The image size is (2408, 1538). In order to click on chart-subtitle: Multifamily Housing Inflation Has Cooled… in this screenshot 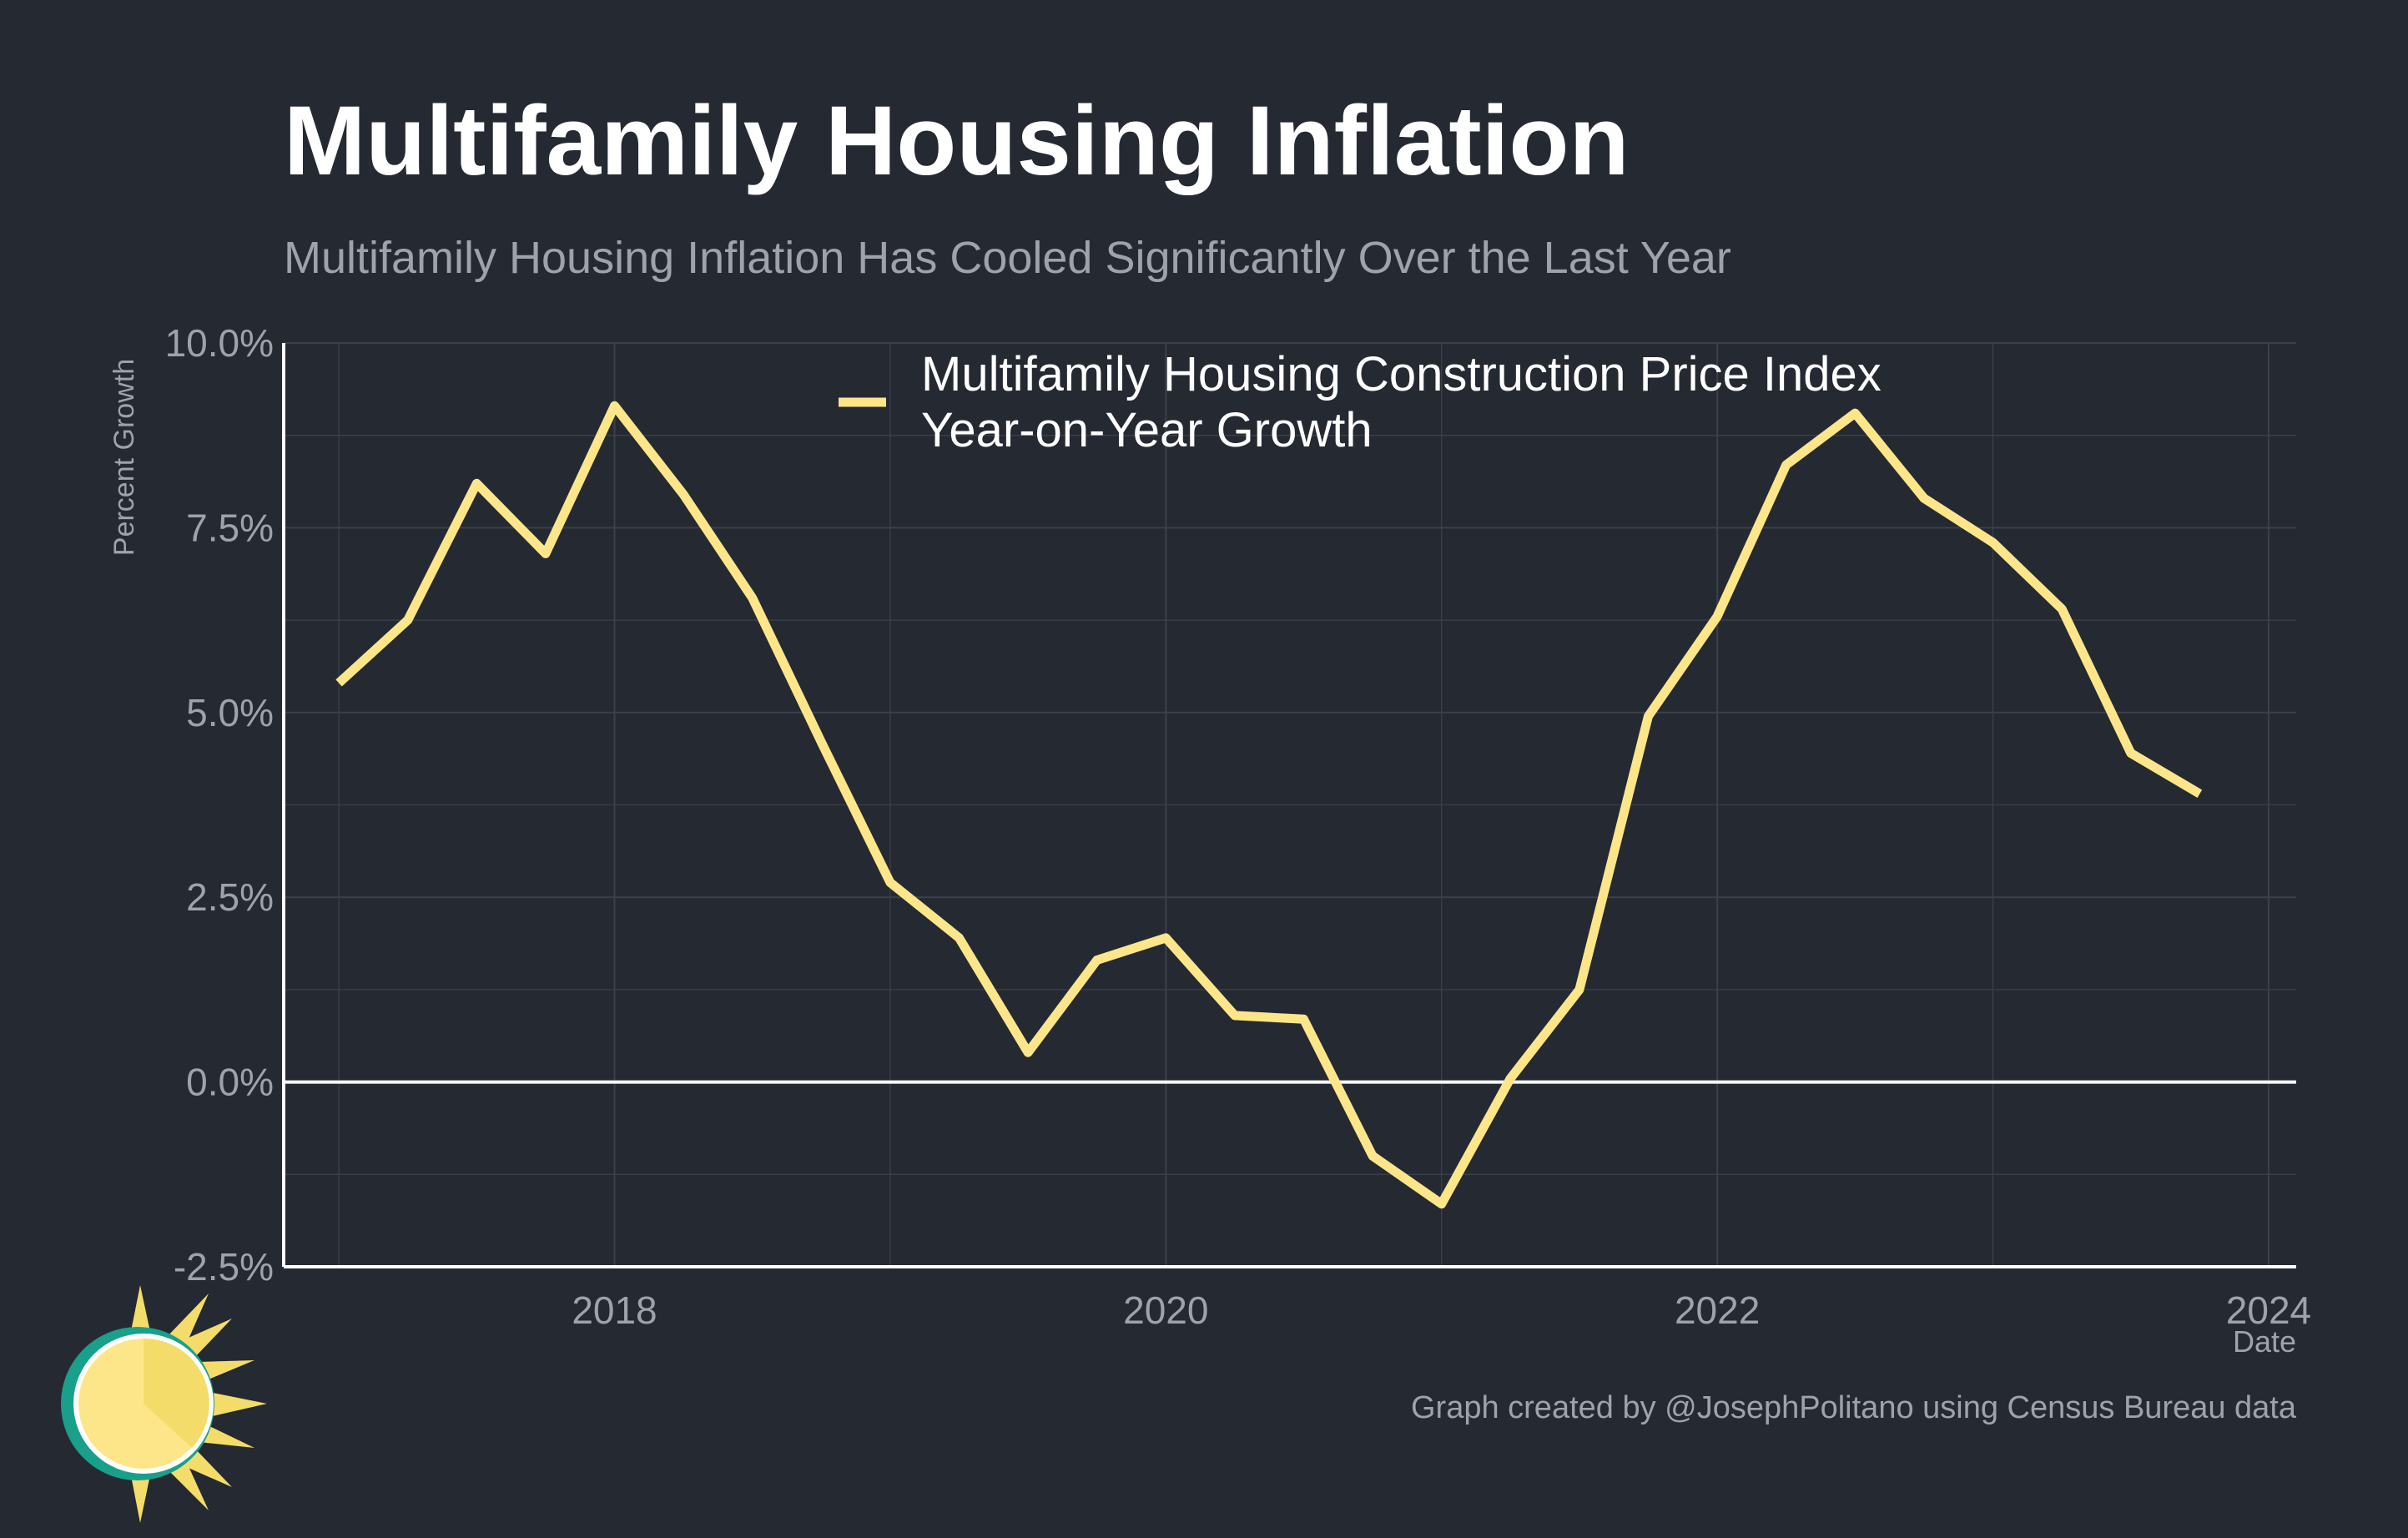, I will do `click(1007, 258)`.